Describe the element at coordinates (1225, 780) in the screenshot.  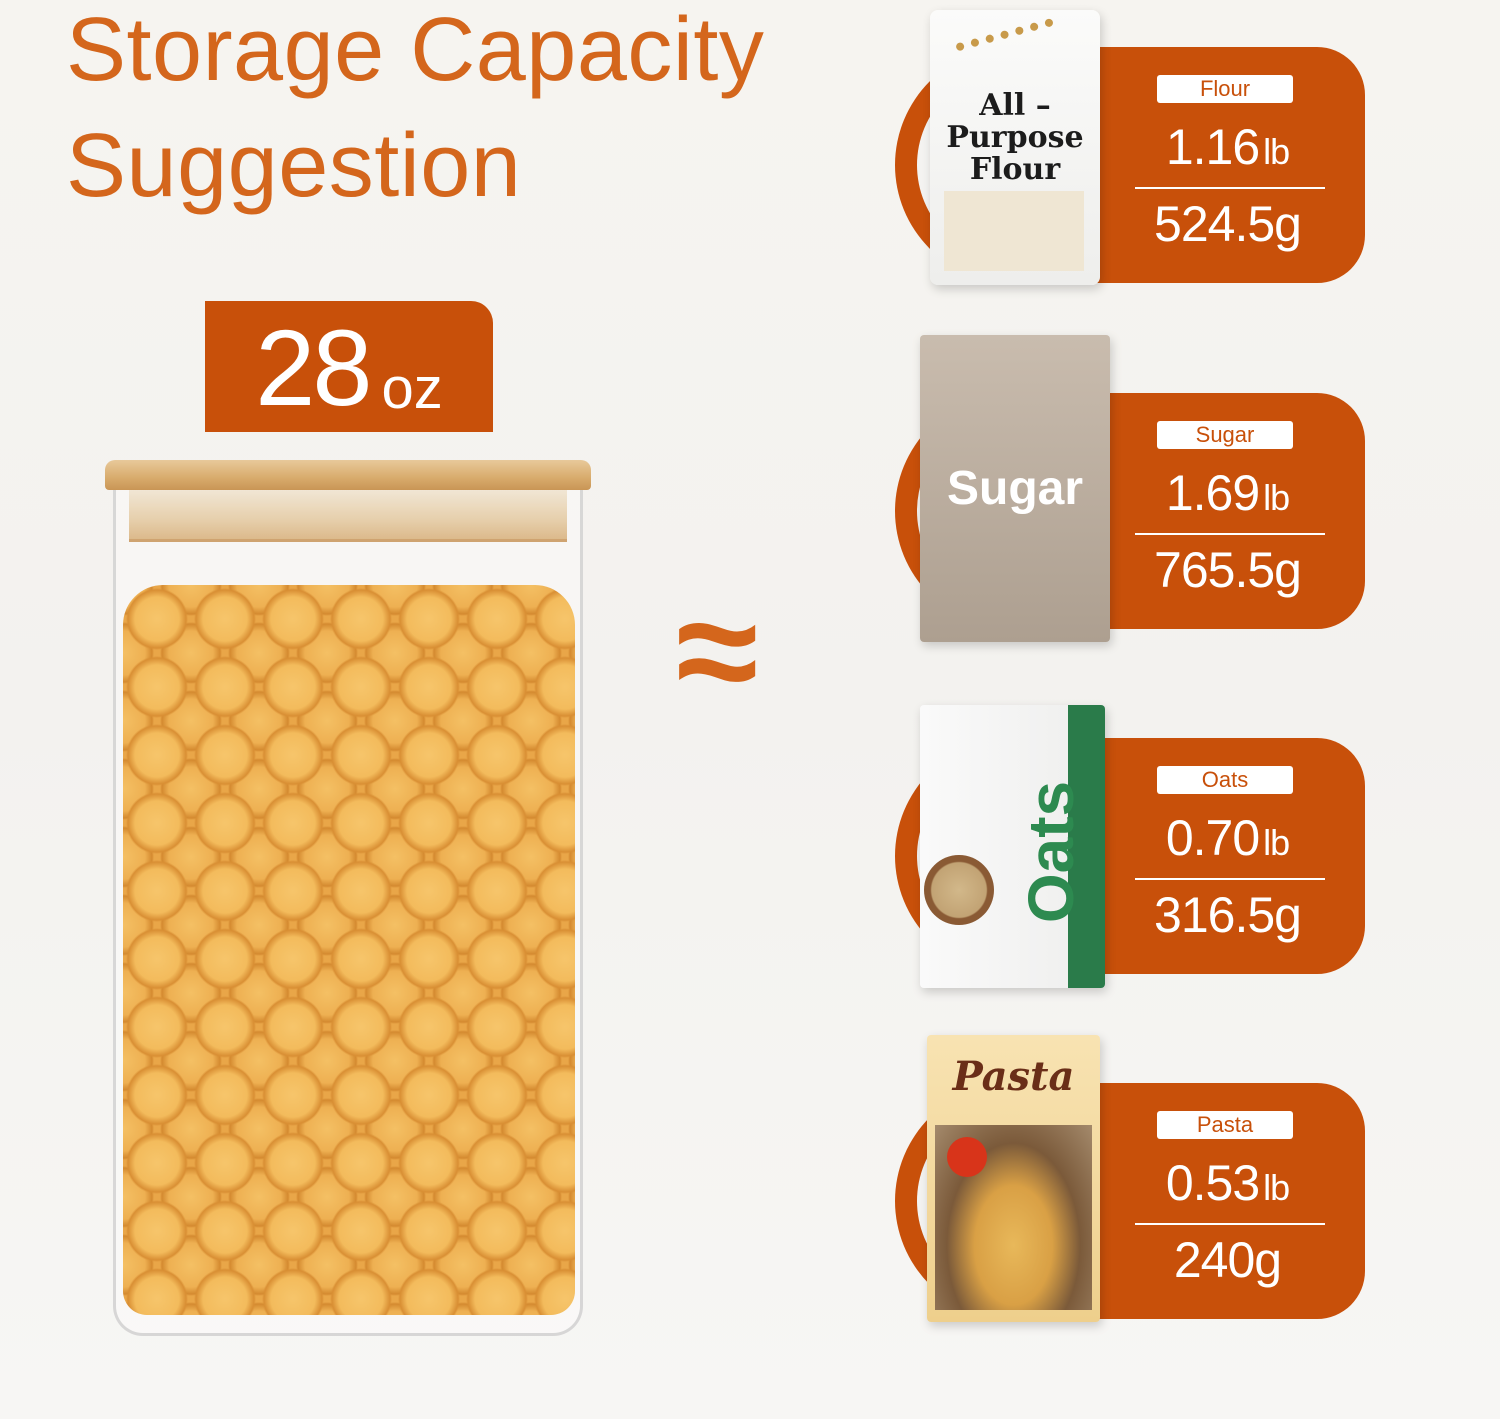
I see `item-label: Oats` at that location.